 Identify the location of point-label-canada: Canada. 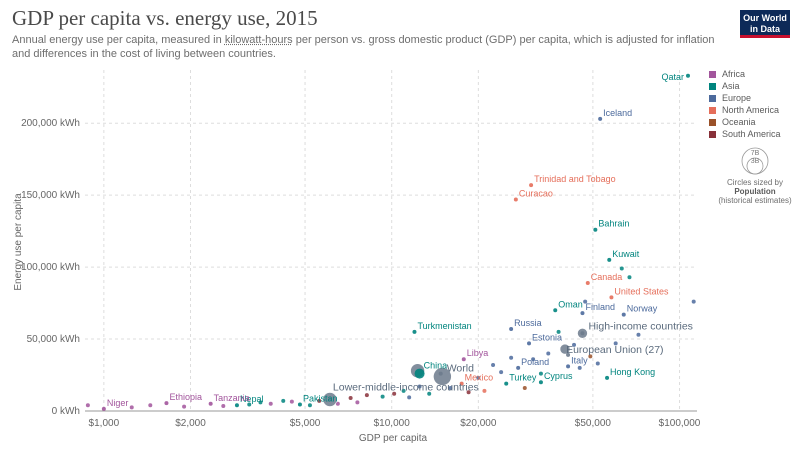
(607, 277).